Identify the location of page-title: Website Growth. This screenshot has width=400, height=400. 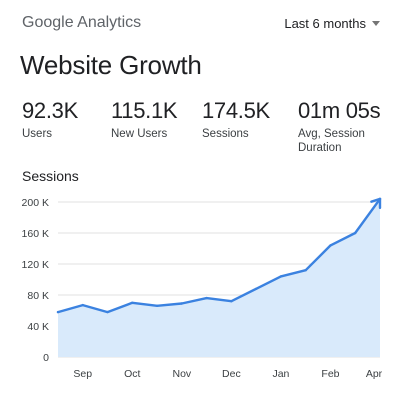
(111, 65).